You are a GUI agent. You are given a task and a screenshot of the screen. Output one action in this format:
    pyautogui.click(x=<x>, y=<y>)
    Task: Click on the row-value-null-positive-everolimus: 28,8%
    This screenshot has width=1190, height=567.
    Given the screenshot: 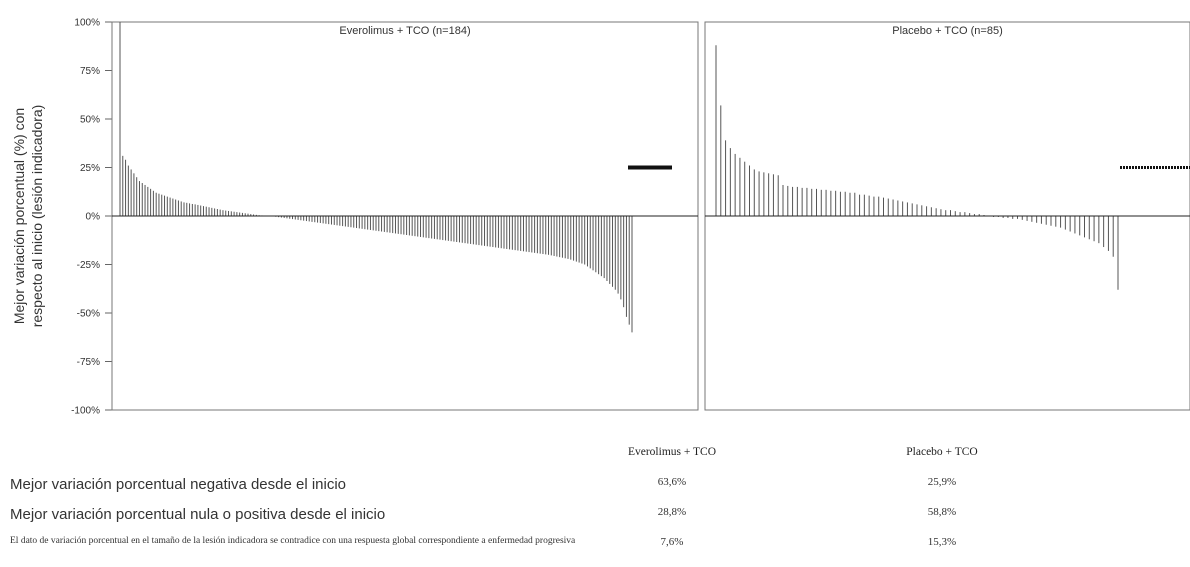 What is the action you would take?
    pyautogui.click(x=672, y=512)
    